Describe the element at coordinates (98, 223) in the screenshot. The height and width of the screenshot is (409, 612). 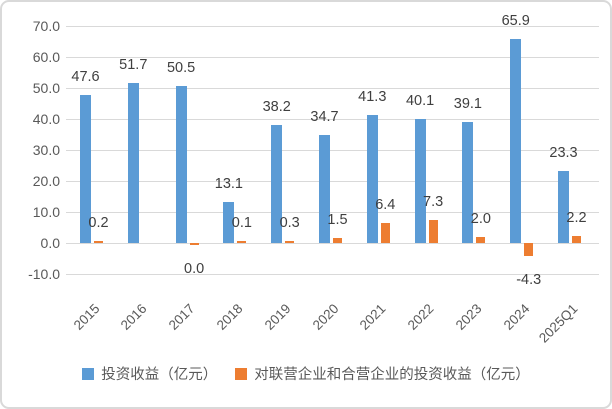
I see `data-label: 0.2` at that location.